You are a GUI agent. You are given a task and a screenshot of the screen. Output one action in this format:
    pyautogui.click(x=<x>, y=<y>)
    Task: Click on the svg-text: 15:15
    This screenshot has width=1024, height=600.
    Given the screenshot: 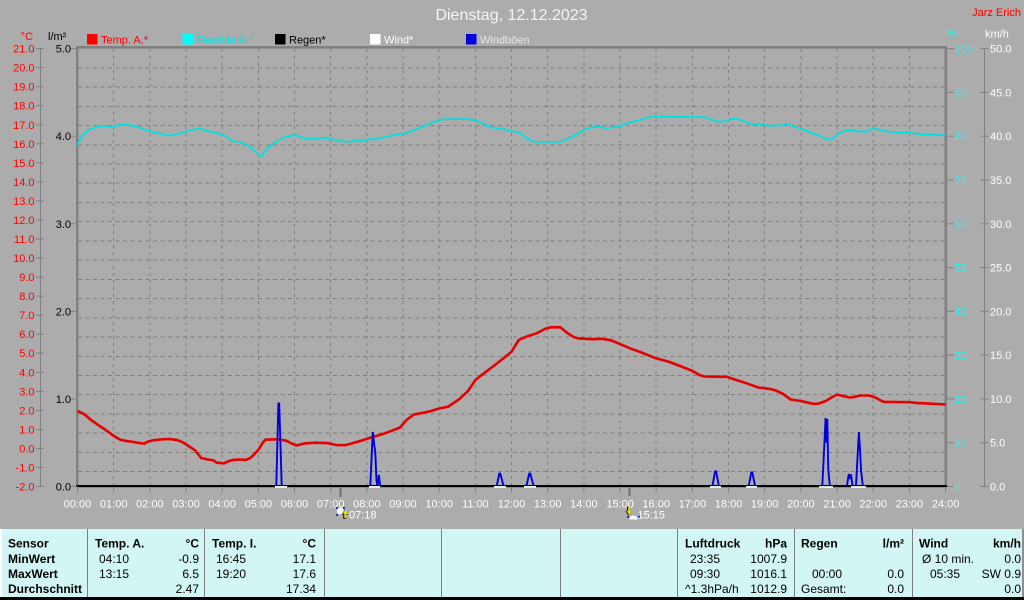 What is the action you would take?
    pyautogui.click(x=652, y=516)
    